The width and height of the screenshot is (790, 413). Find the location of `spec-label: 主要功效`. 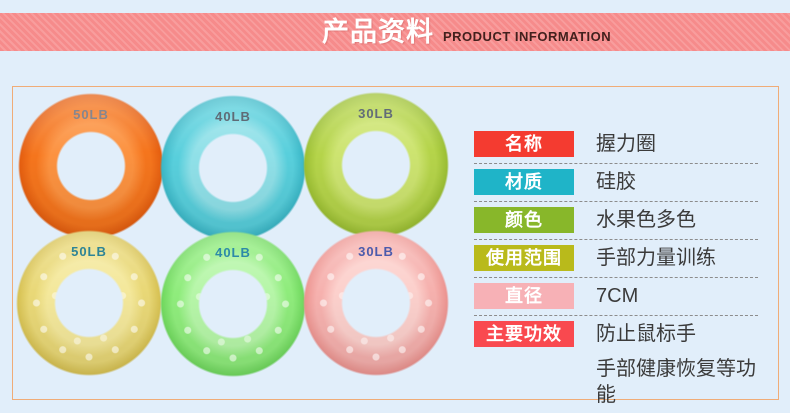

spec-label: 主要功效 is located at coordinates (524, 334).